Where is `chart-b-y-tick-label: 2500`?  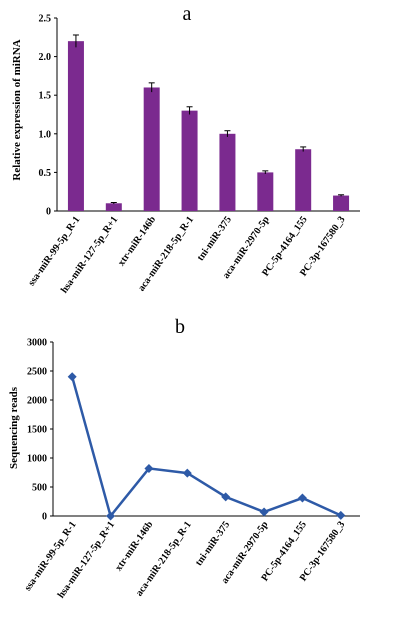 chart-b-y-tick-label: 2500 is located at coordinates (37, 372).